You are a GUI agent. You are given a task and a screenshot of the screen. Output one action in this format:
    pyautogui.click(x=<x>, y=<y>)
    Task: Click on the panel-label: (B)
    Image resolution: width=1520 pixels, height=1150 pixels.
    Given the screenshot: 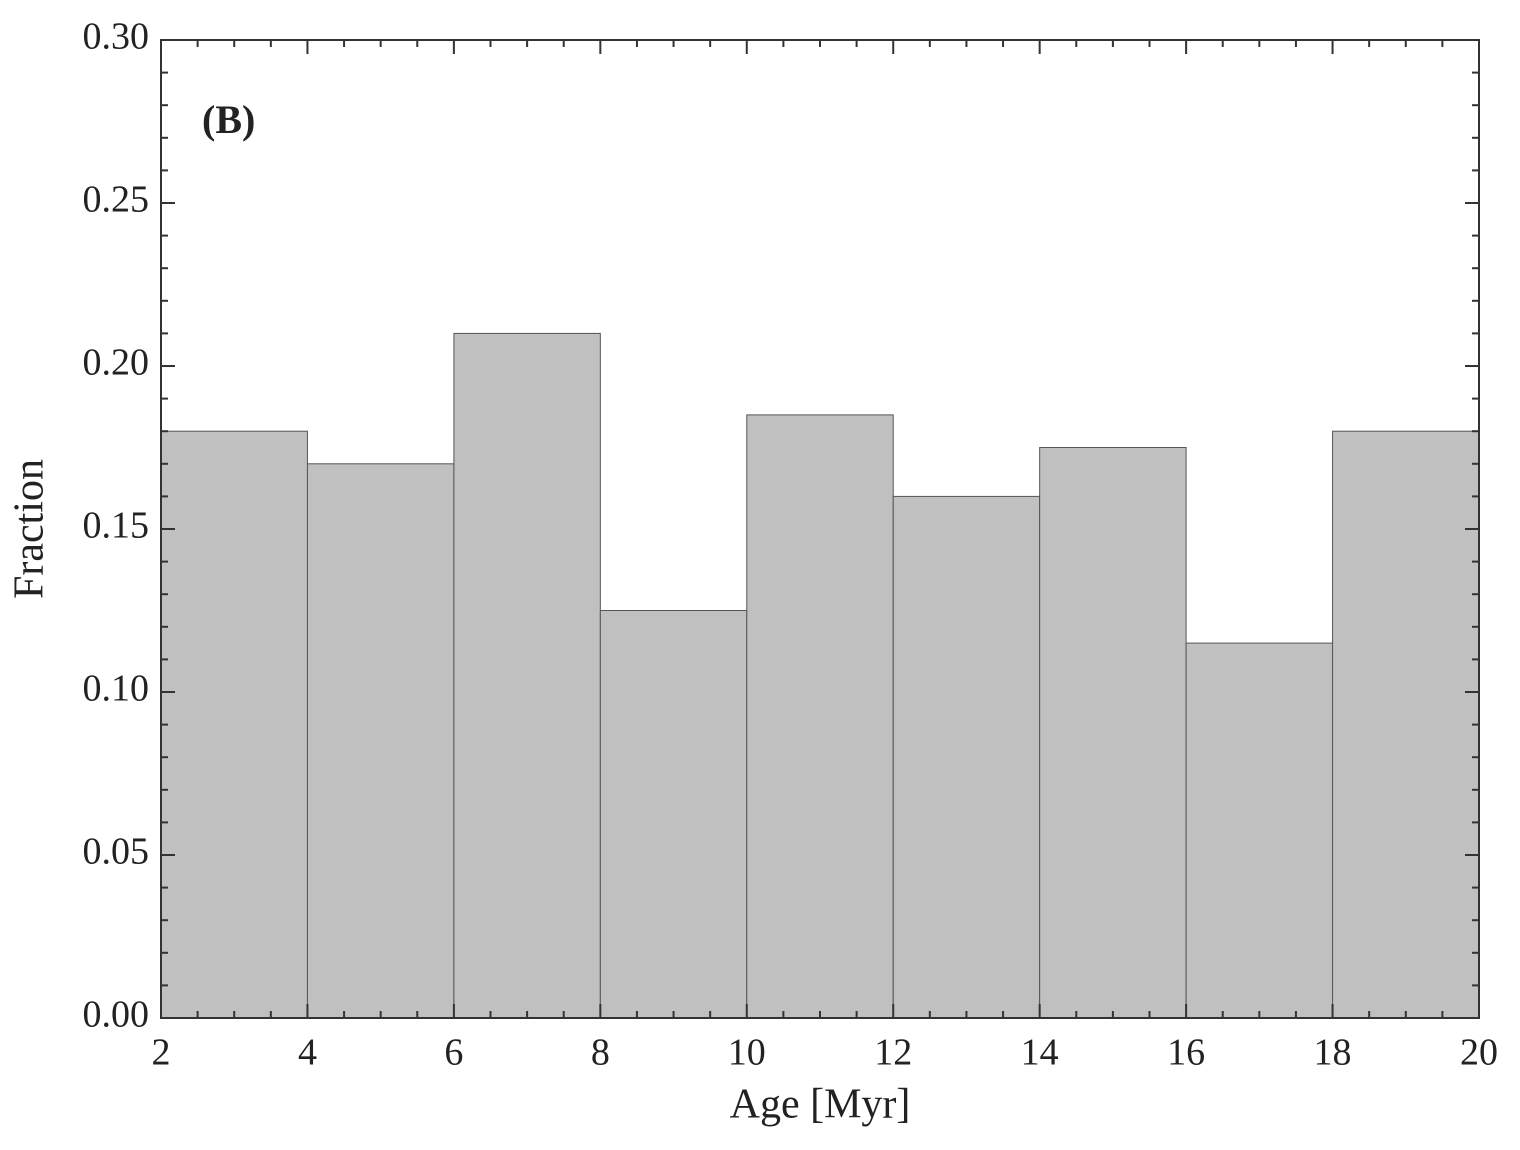 What is the action you would take?
    pyautogui.click(x=228, y=119)
    